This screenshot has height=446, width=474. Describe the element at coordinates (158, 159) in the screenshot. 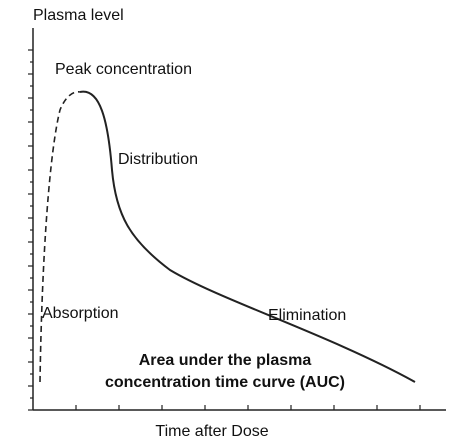

I see `distribution-label: Distribution` at that location.